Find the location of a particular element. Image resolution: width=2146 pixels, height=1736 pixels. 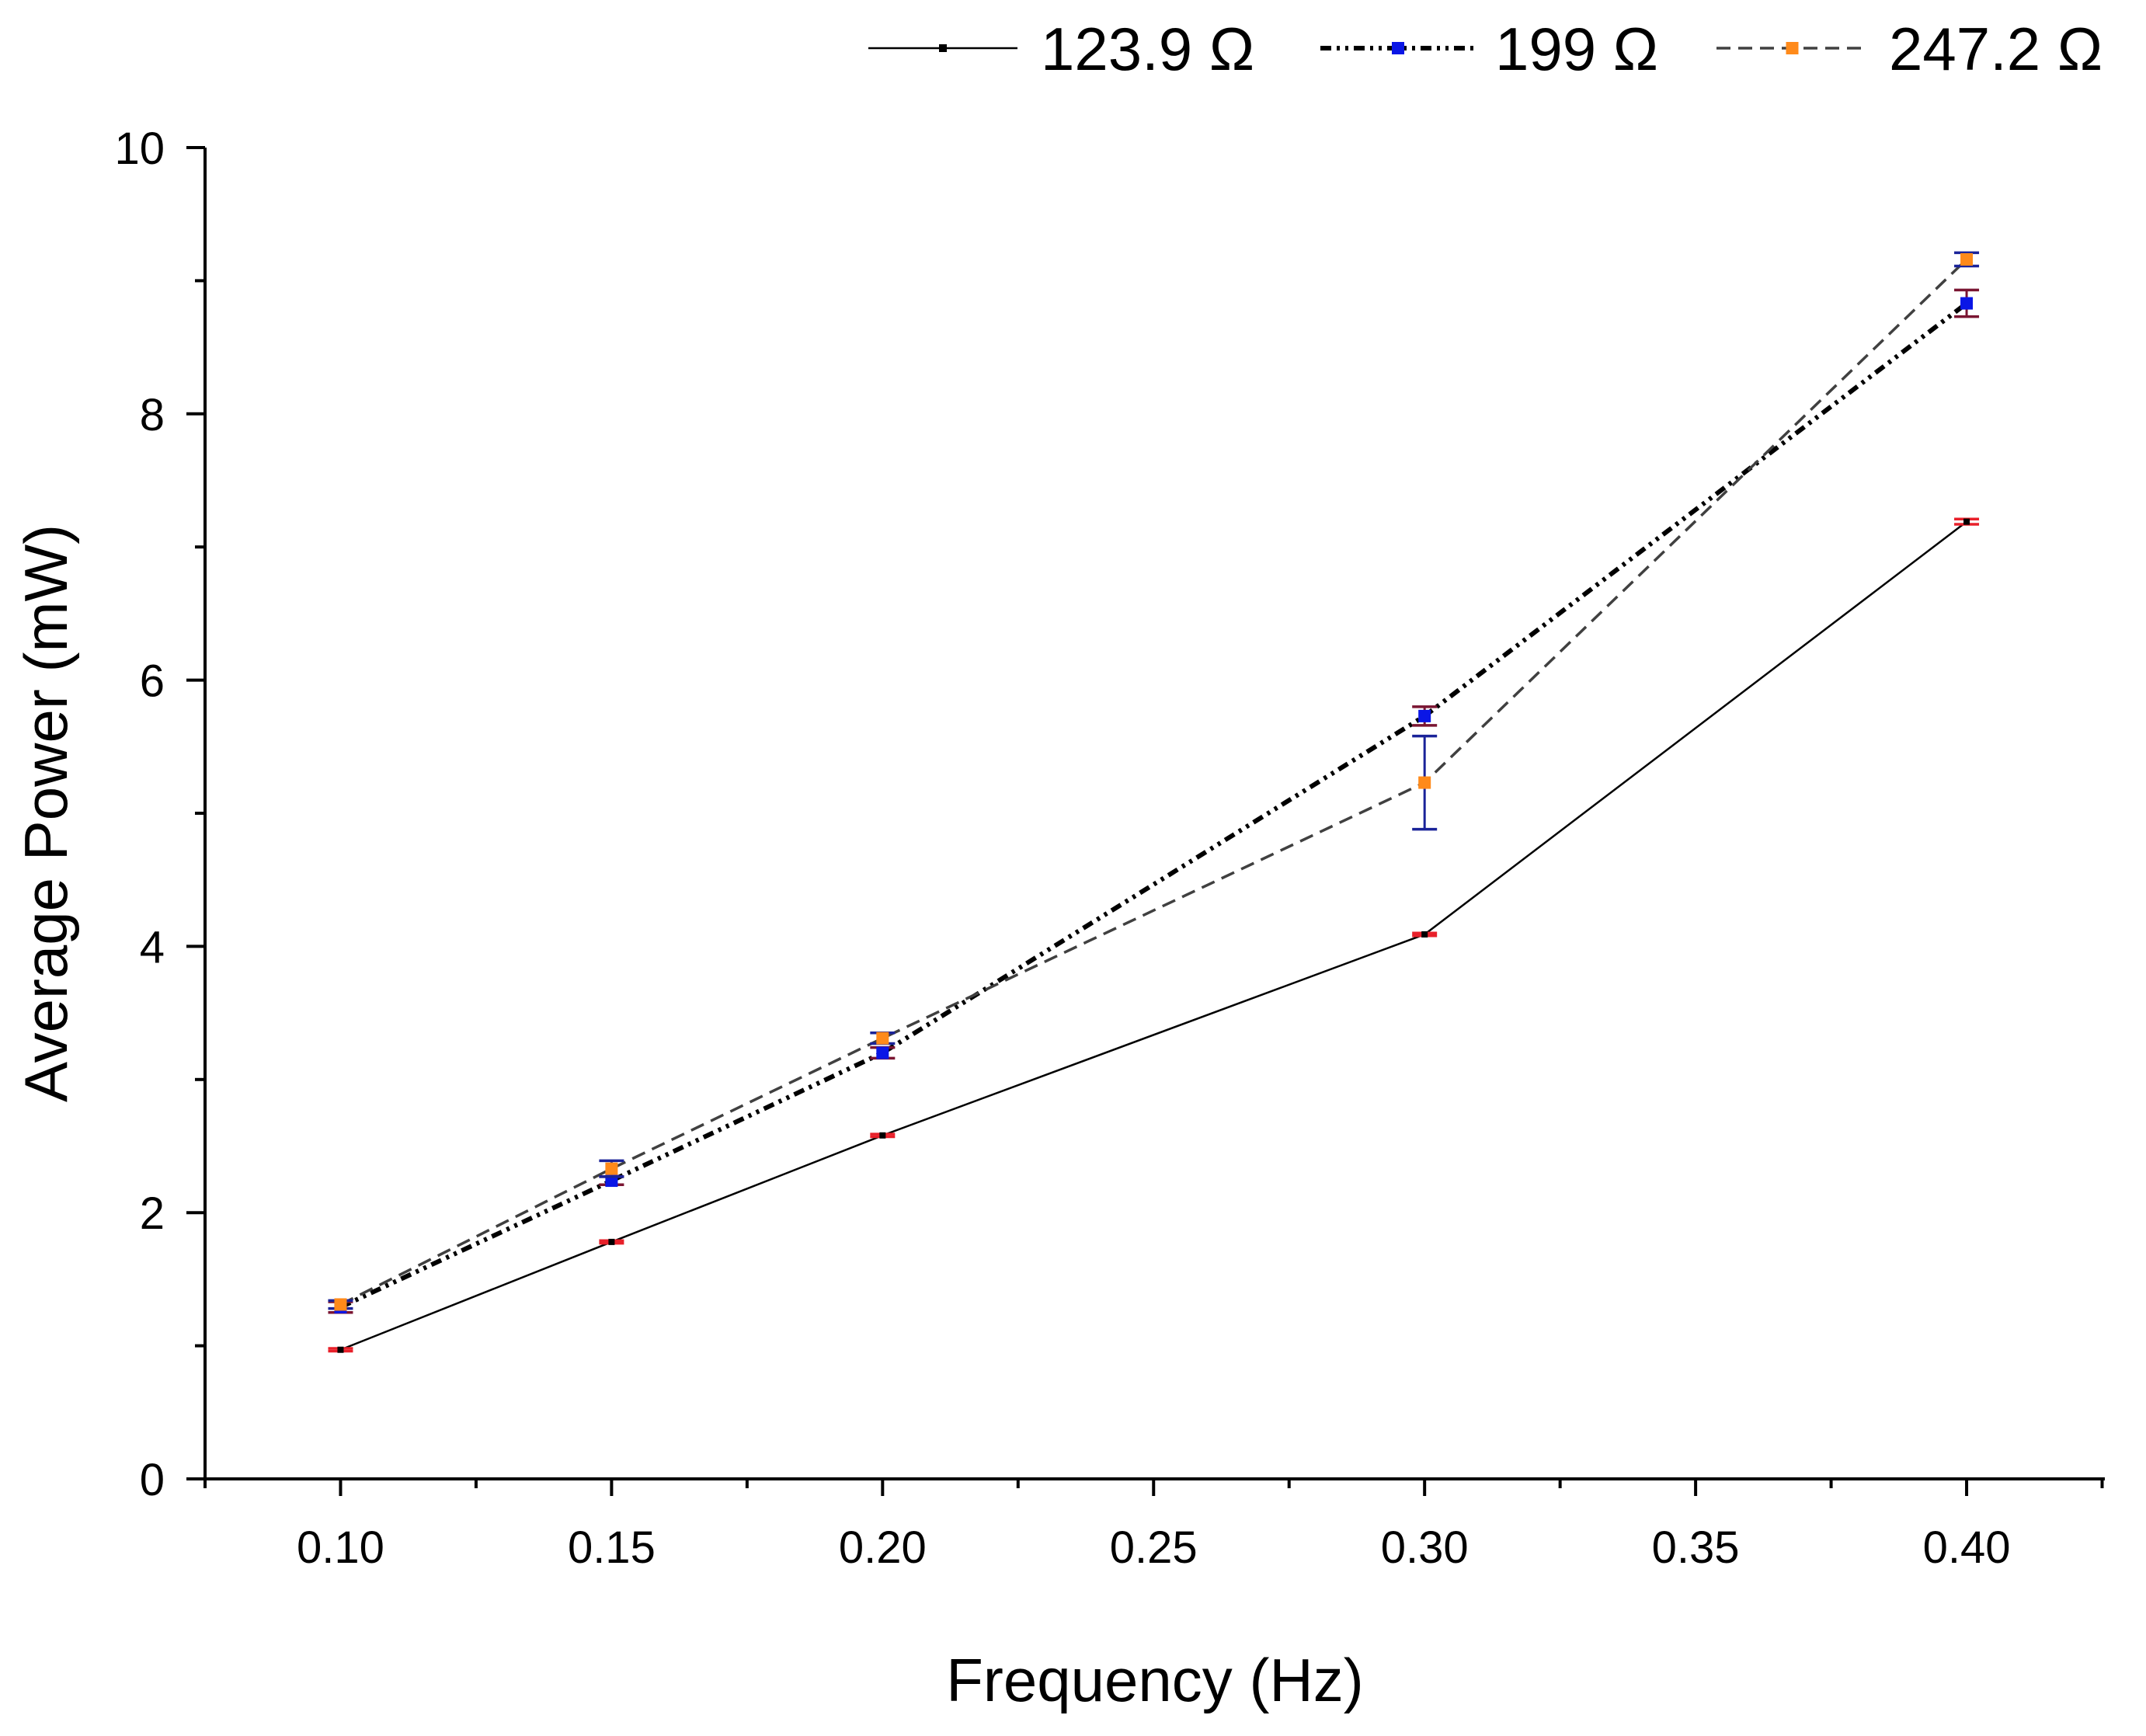

x-tick-label: 0.40 is located at coordinates (1967, 1547).